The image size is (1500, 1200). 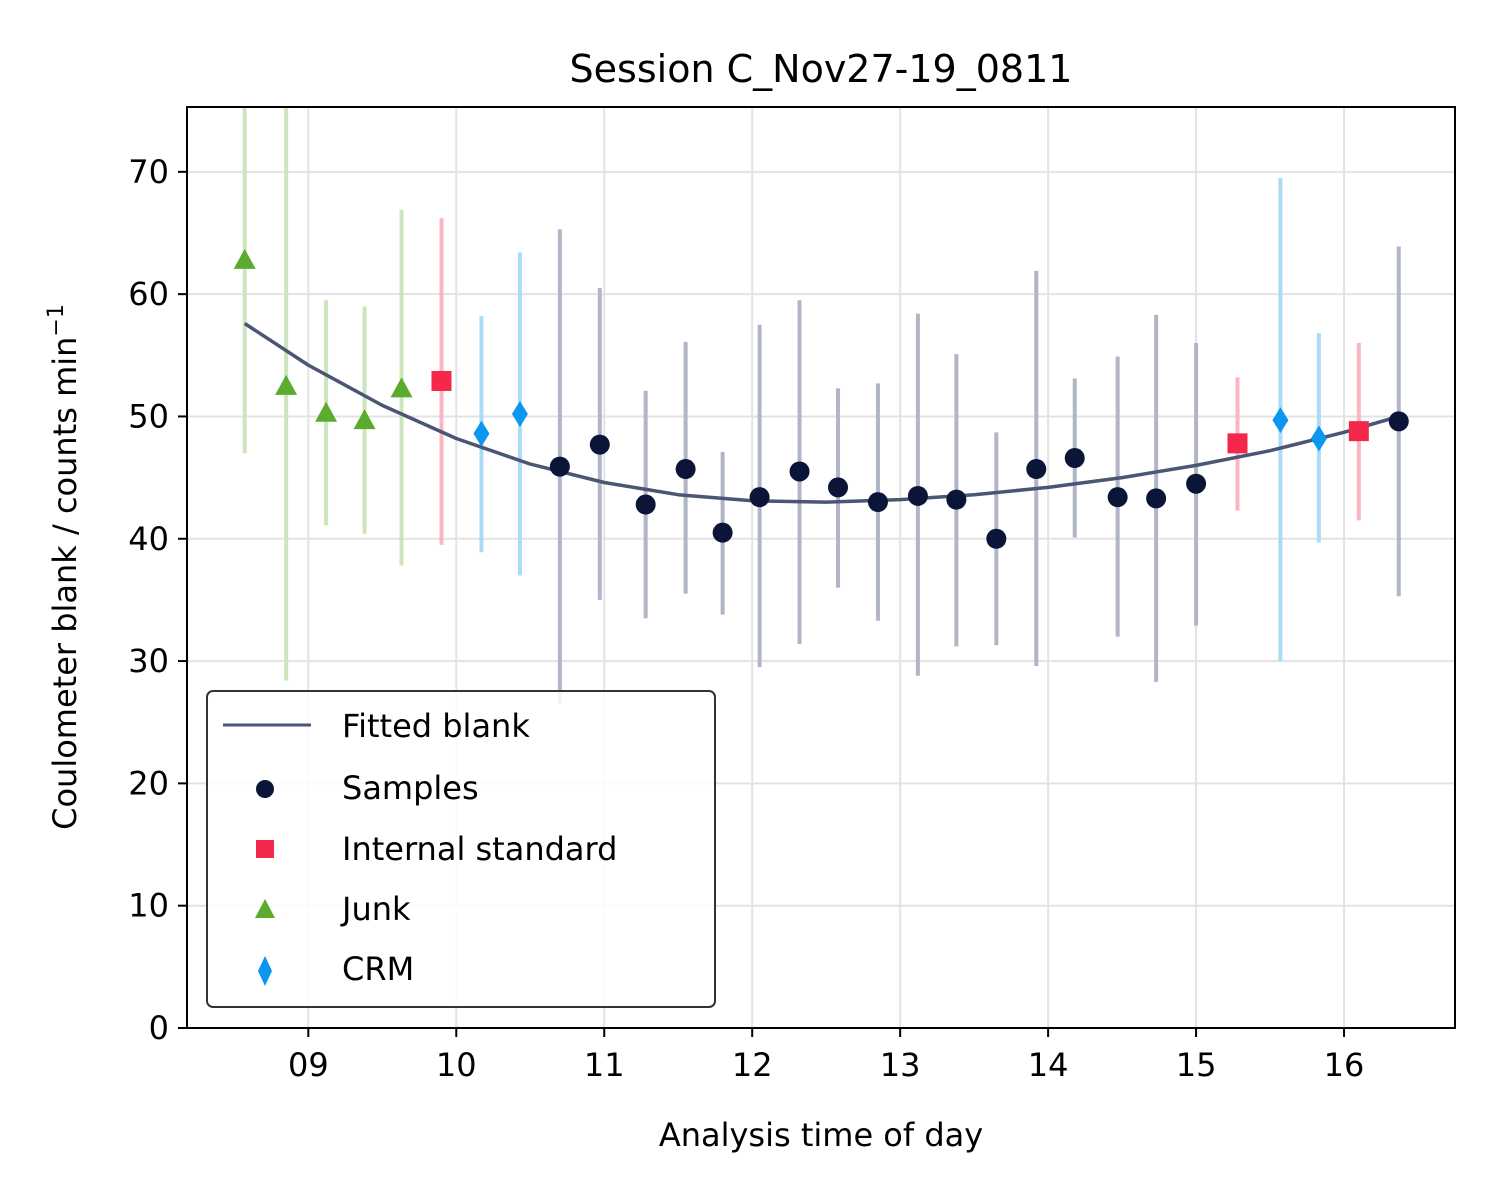 What do you see at coordinates (148, 294) in the screenshot?
I see `y-tick-label: 60` at bounding box center [148, 294].